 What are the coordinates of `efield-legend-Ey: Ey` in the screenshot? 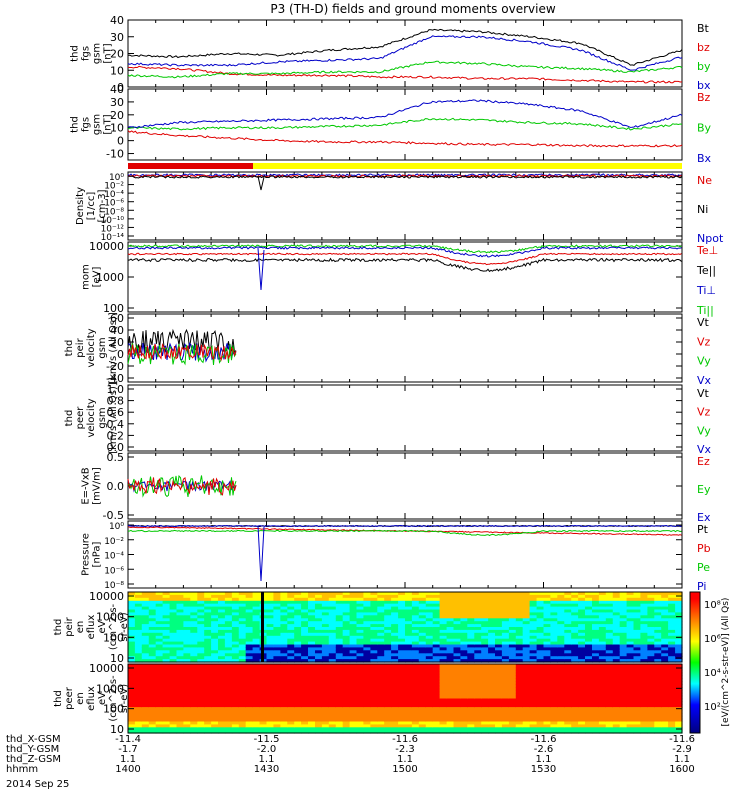 It's located at (704, 489).